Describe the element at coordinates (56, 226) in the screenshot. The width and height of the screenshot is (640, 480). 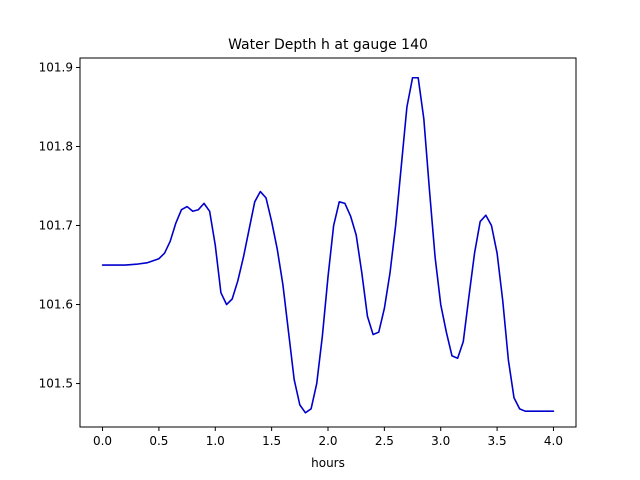
I see `y-tick-label: 101.7` at that location.